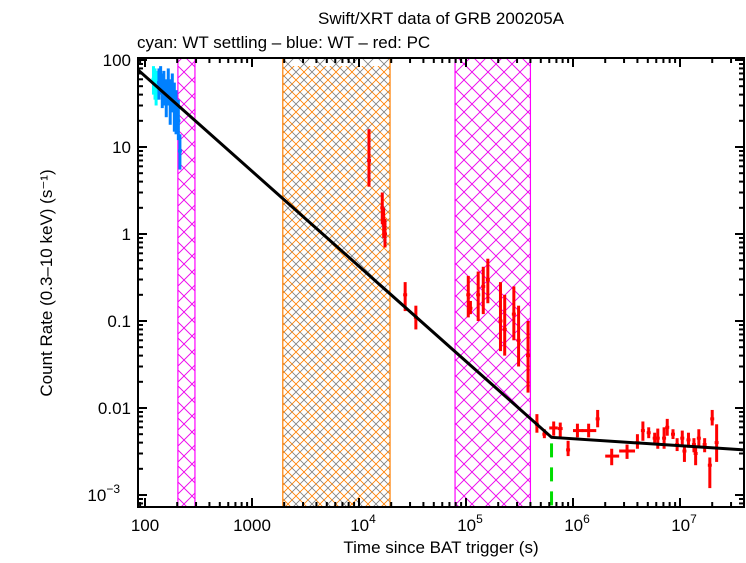 This screenshot has width=746, height=563. What do you see at coordinates (113, 489) in the screenshot?
I see `y-tick-label-exponent: −3` at bounding box center [113, 489].